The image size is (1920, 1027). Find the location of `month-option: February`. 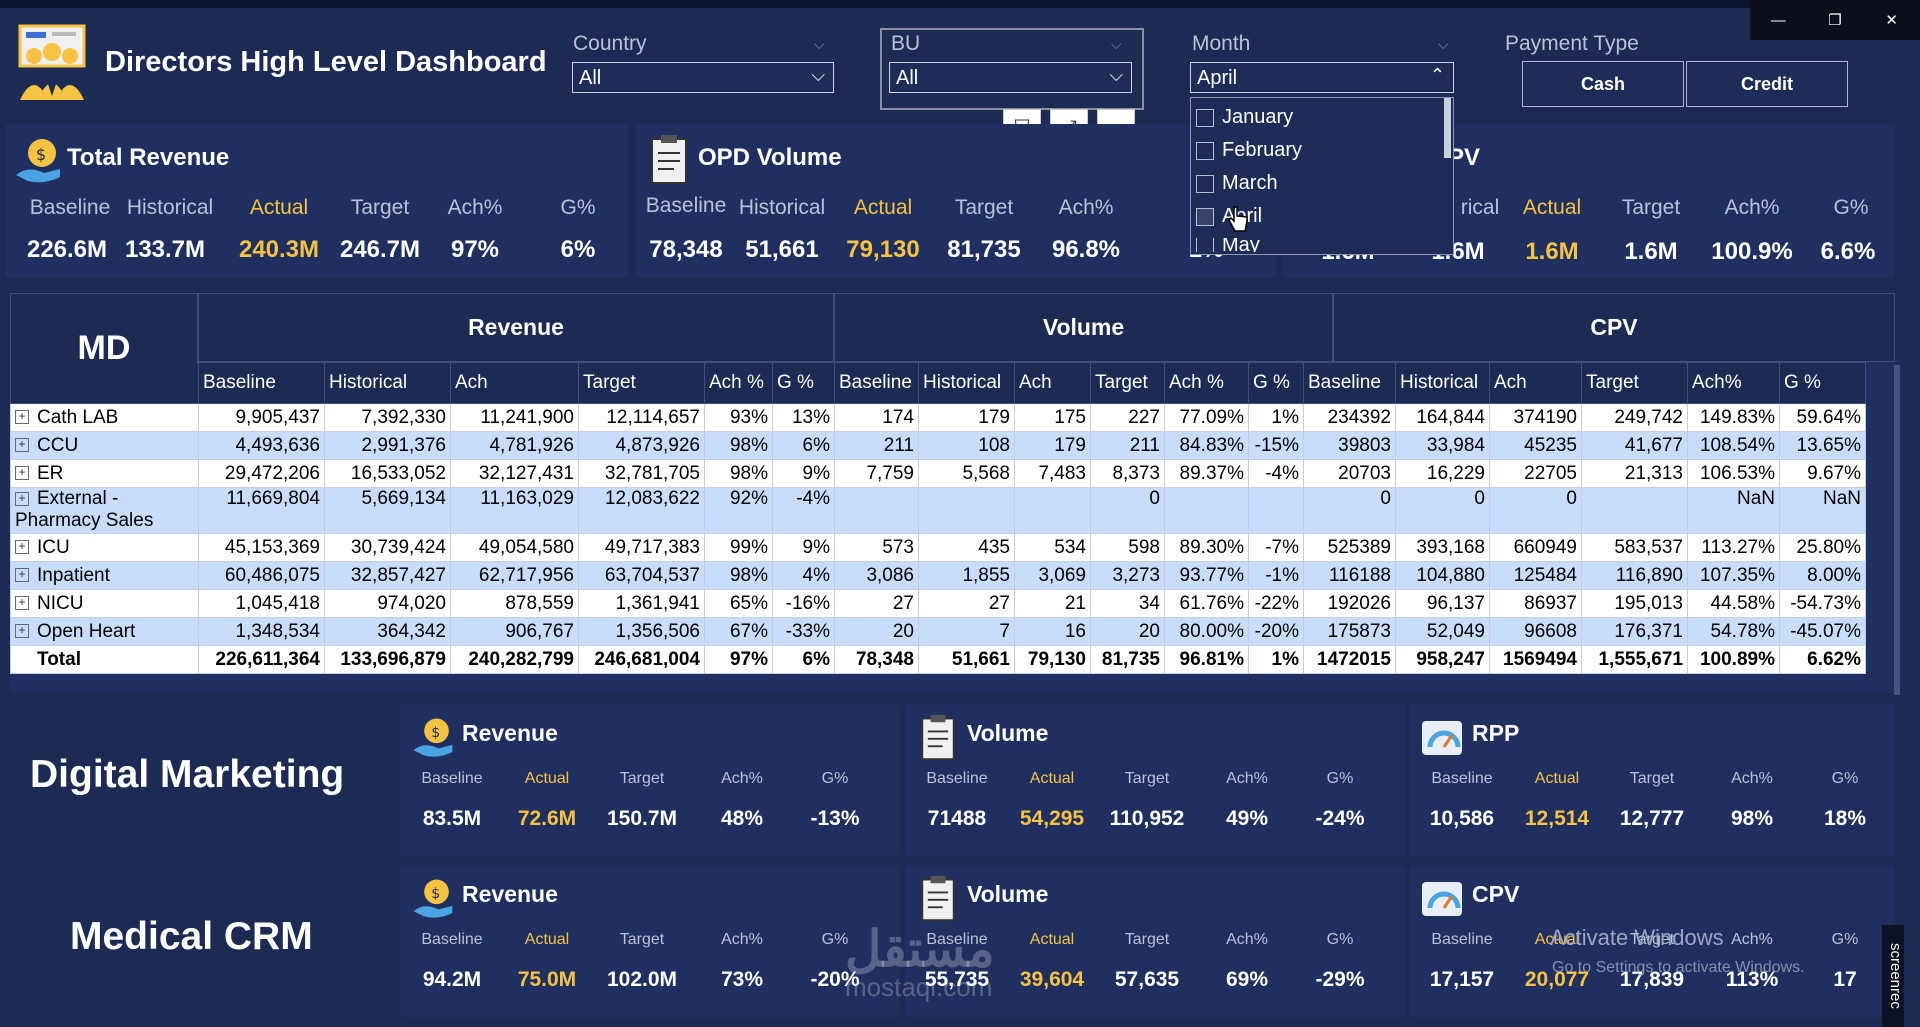

month-option: February is located at coordinates (1249, 150).